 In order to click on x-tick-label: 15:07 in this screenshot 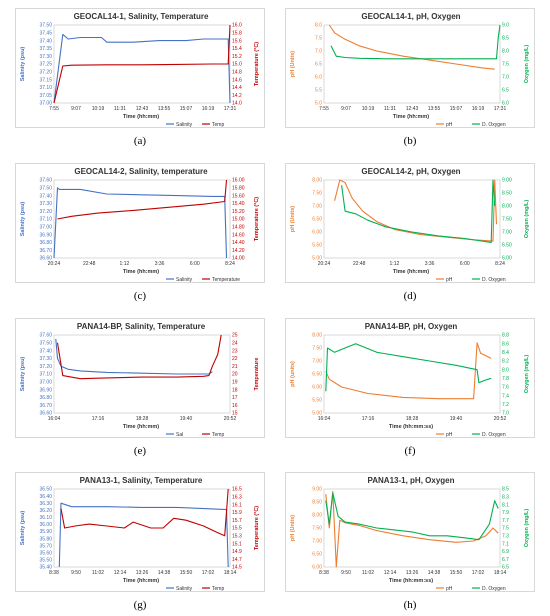, I will do `click(186, 109)`.